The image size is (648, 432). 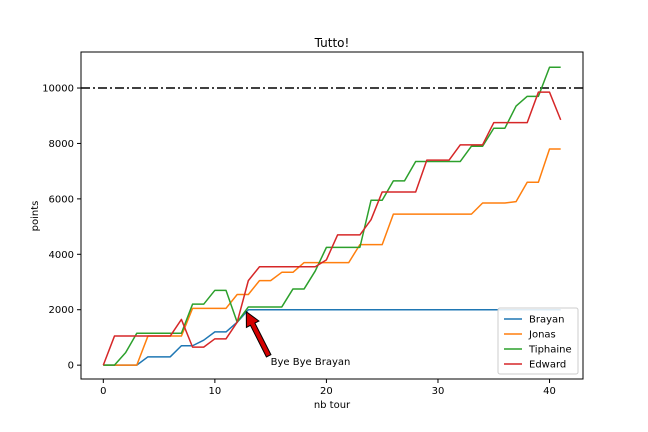 What do you see at coordinates (71, 366) in the screenshot?
I see `y-tick-label: 0` at bounding box center [71, 366].